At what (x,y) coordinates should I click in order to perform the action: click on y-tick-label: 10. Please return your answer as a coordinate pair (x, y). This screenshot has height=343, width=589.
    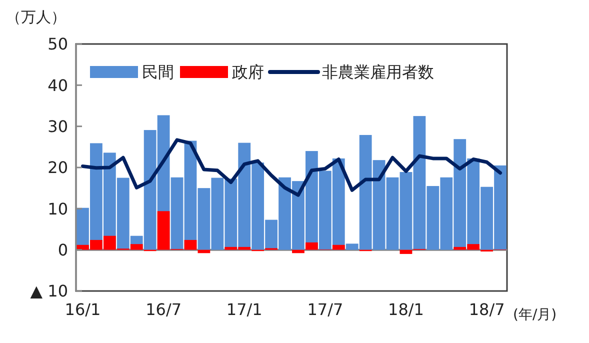
    Looking at the image, I should click on (58, 208).